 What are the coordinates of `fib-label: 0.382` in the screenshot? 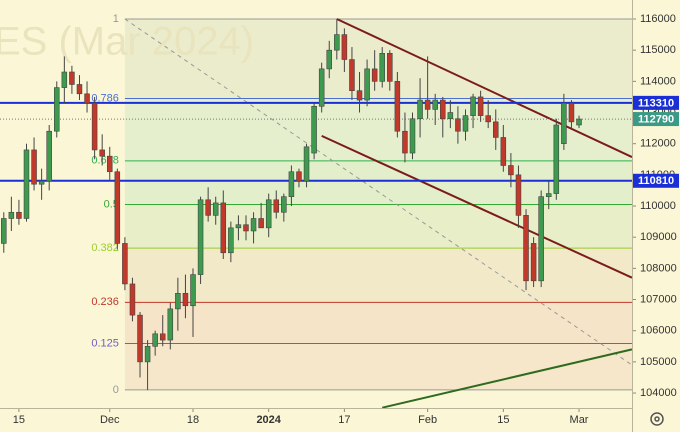 It's located at (105, 248).